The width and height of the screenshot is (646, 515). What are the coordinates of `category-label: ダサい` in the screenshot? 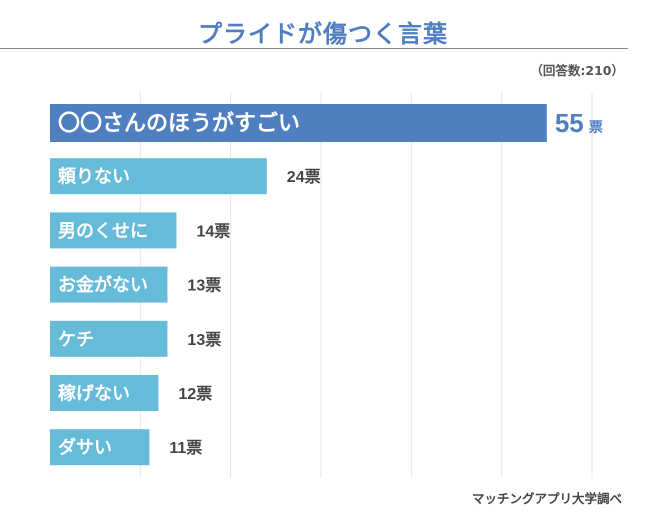 It's located at (85, 448).